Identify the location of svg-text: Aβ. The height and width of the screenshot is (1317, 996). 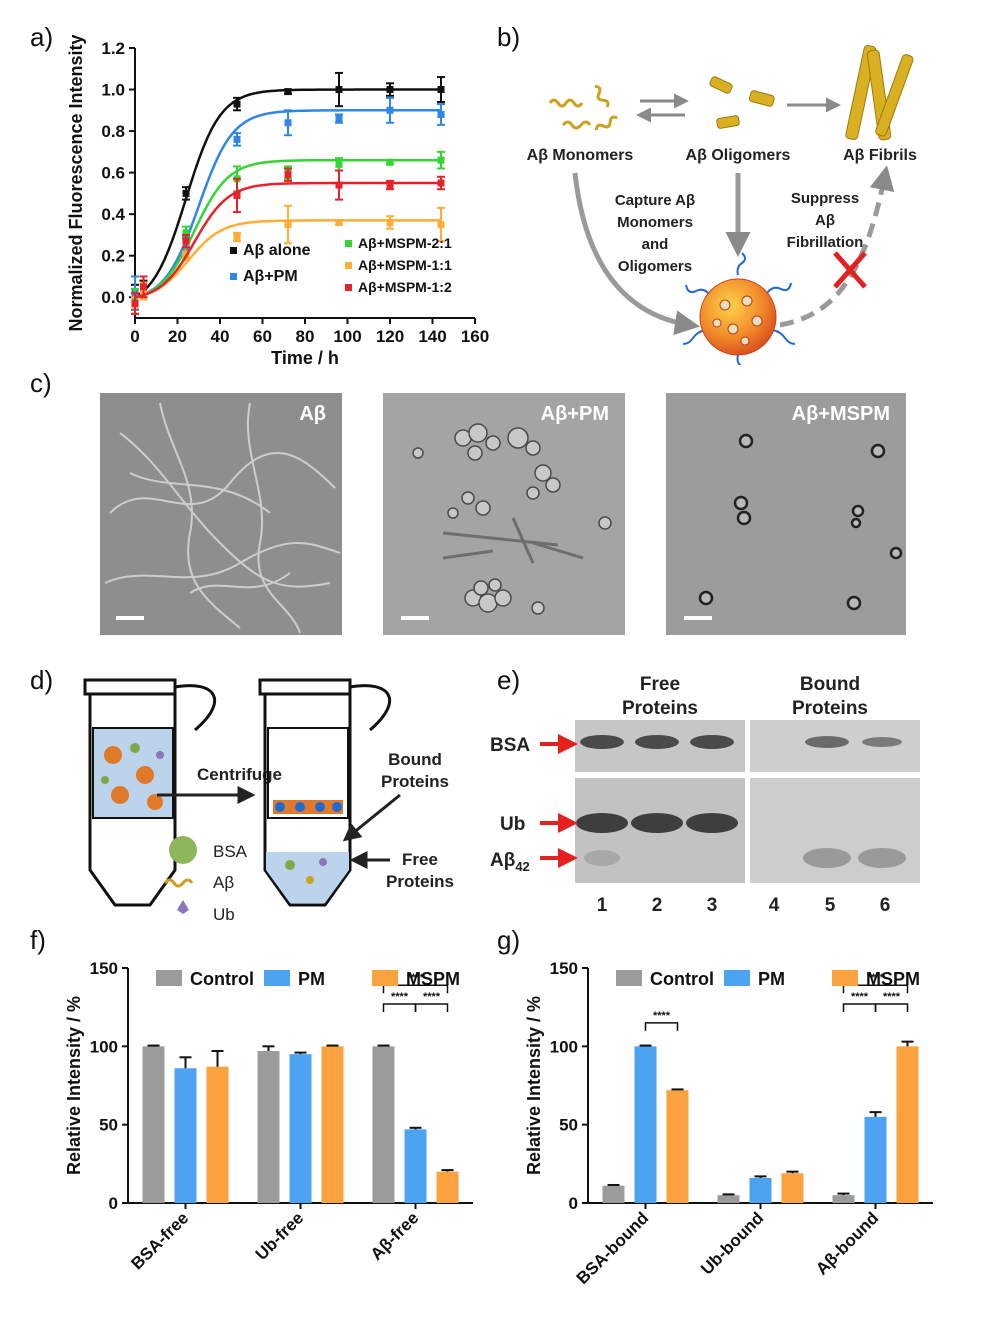
(825, 220).